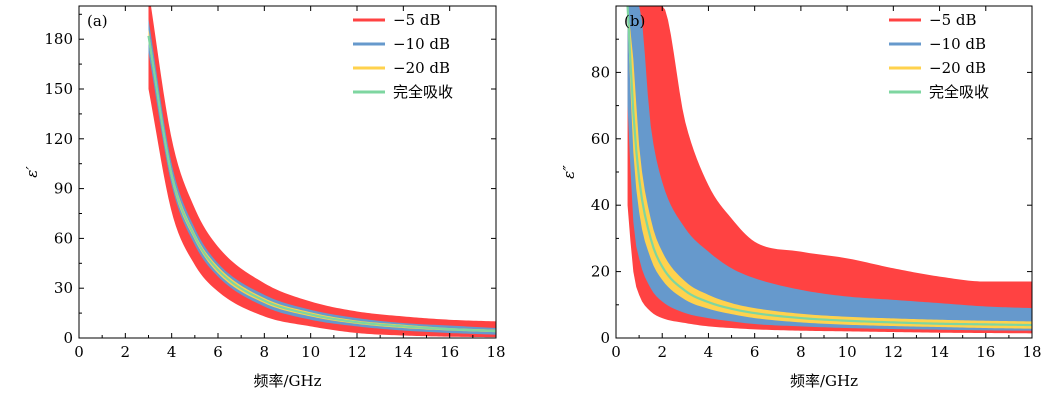 Image resolution: width=1047 pixels, height=403 pixels. I want to click on y-tick-label: 80, so click(600, 72).